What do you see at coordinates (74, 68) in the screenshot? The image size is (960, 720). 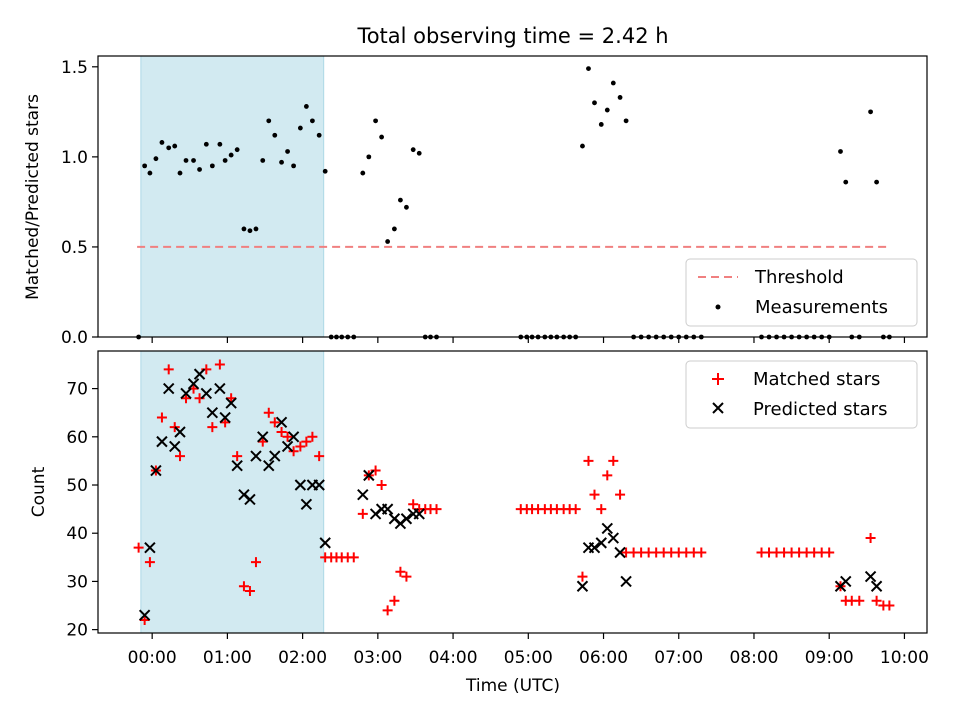 I see `top-y-tick-label: 1.5` at bounding box center [74, 68].